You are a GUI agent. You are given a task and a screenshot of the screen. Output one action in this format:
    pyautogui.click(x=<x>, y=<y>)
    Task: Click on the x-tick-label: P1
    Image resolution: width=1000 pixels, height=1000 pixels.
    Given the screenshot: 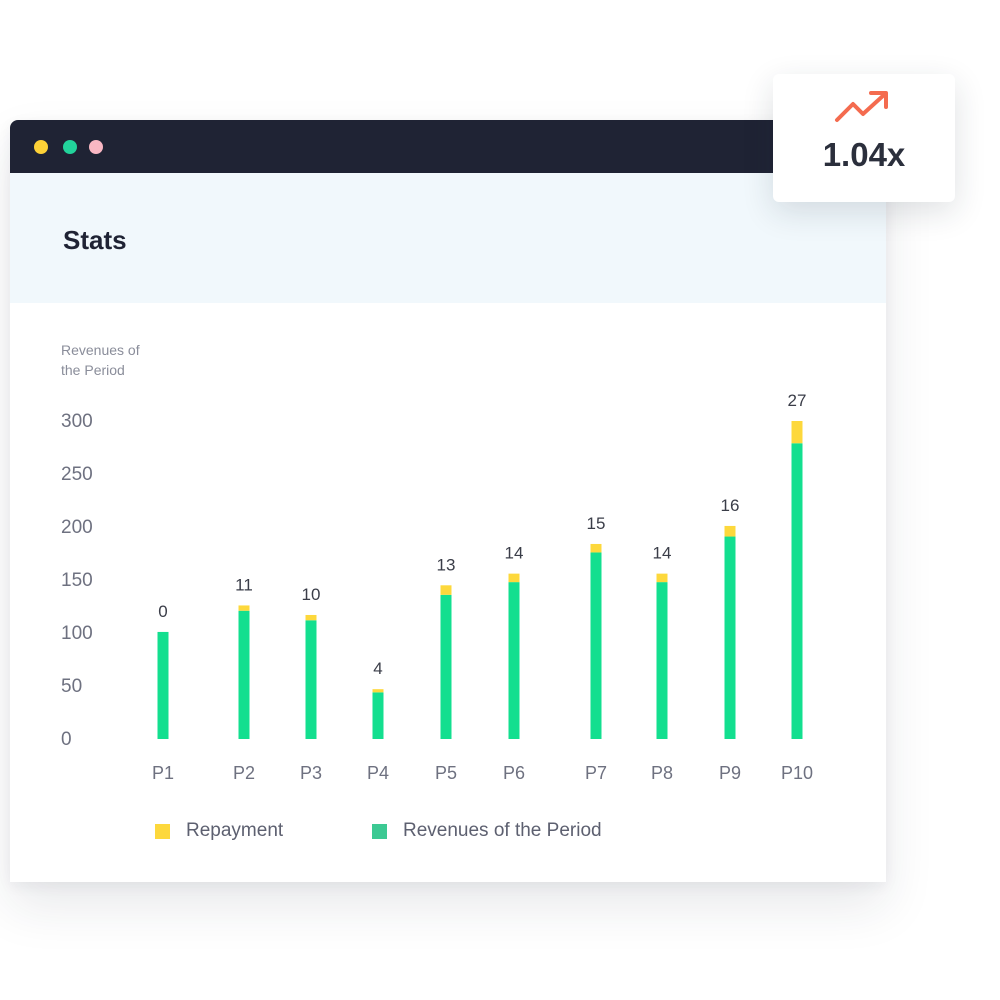 What is the action you would take?
    pyautogui.click(x=163, y=773)
    